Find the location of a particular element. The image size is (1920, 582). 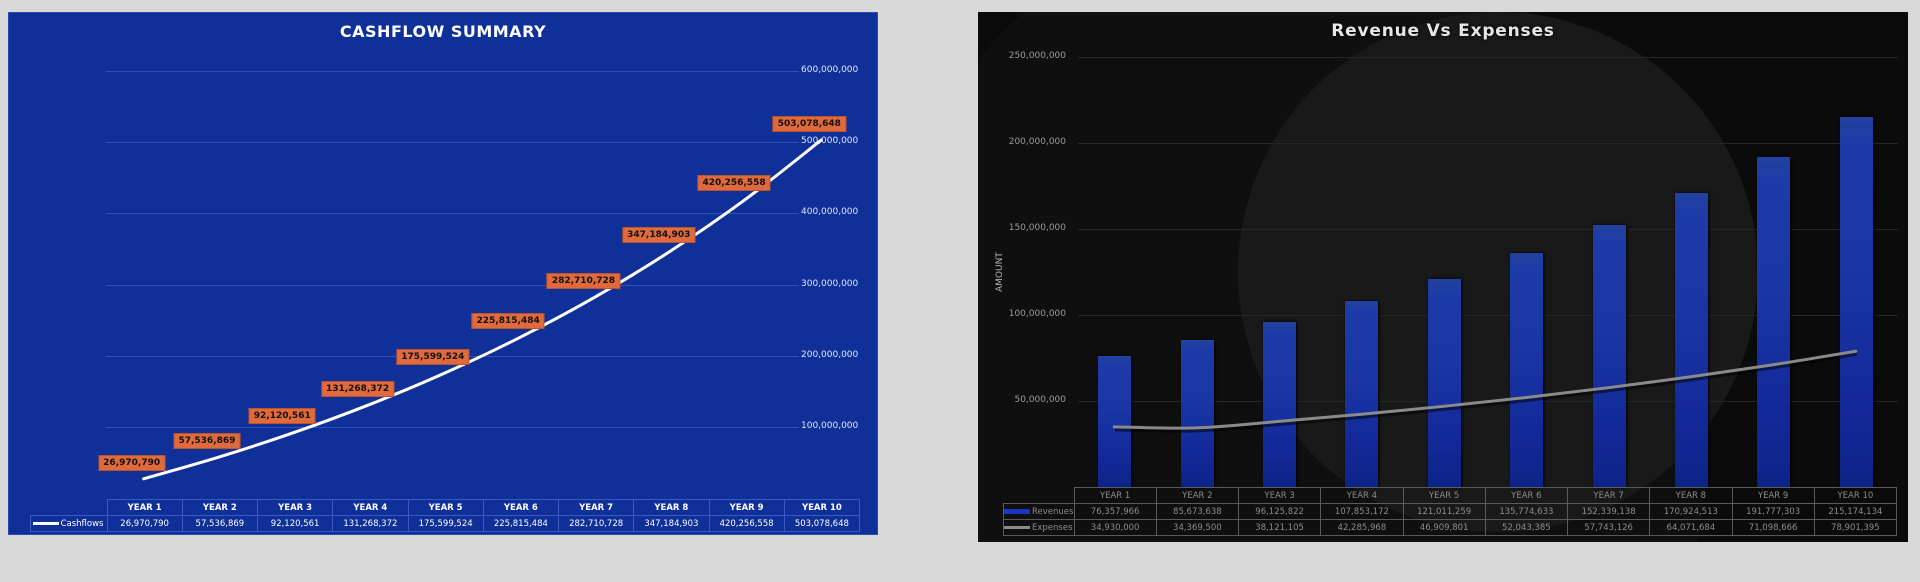

table-revenue-cell: 152,339,138 is located at coordinates (1608, 511).